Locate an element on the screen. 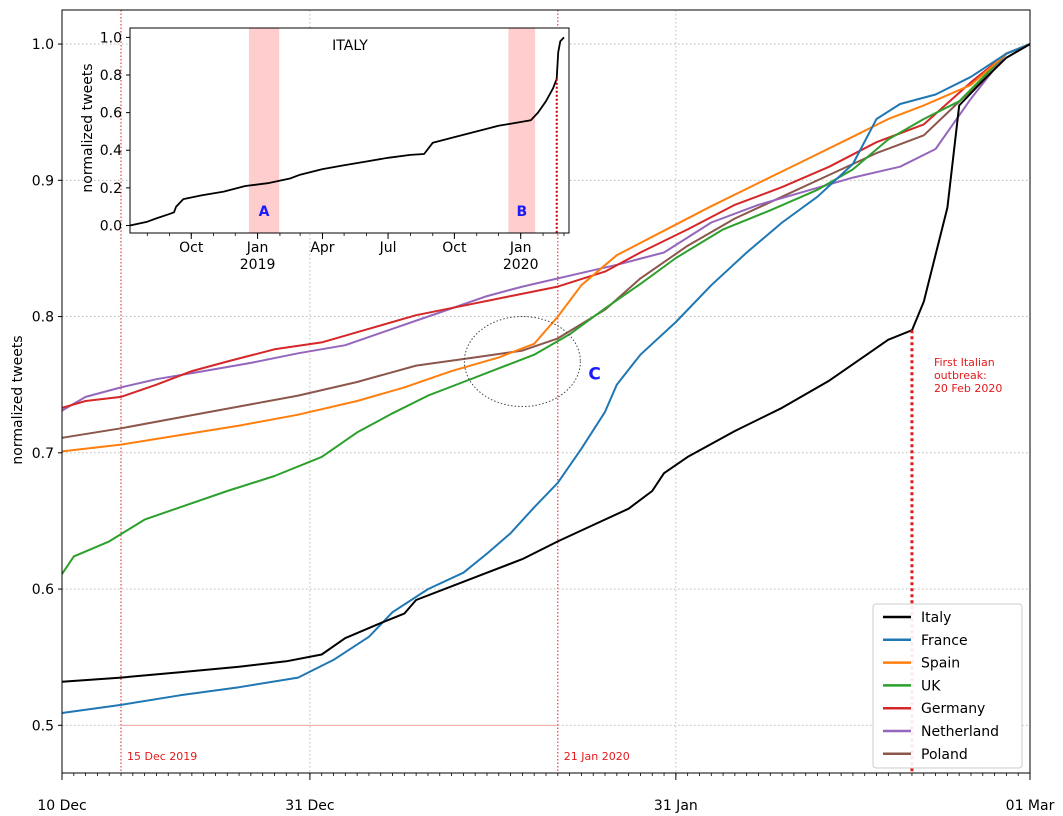  legend-entry-label: Germany is located at coordinates (953, 709).